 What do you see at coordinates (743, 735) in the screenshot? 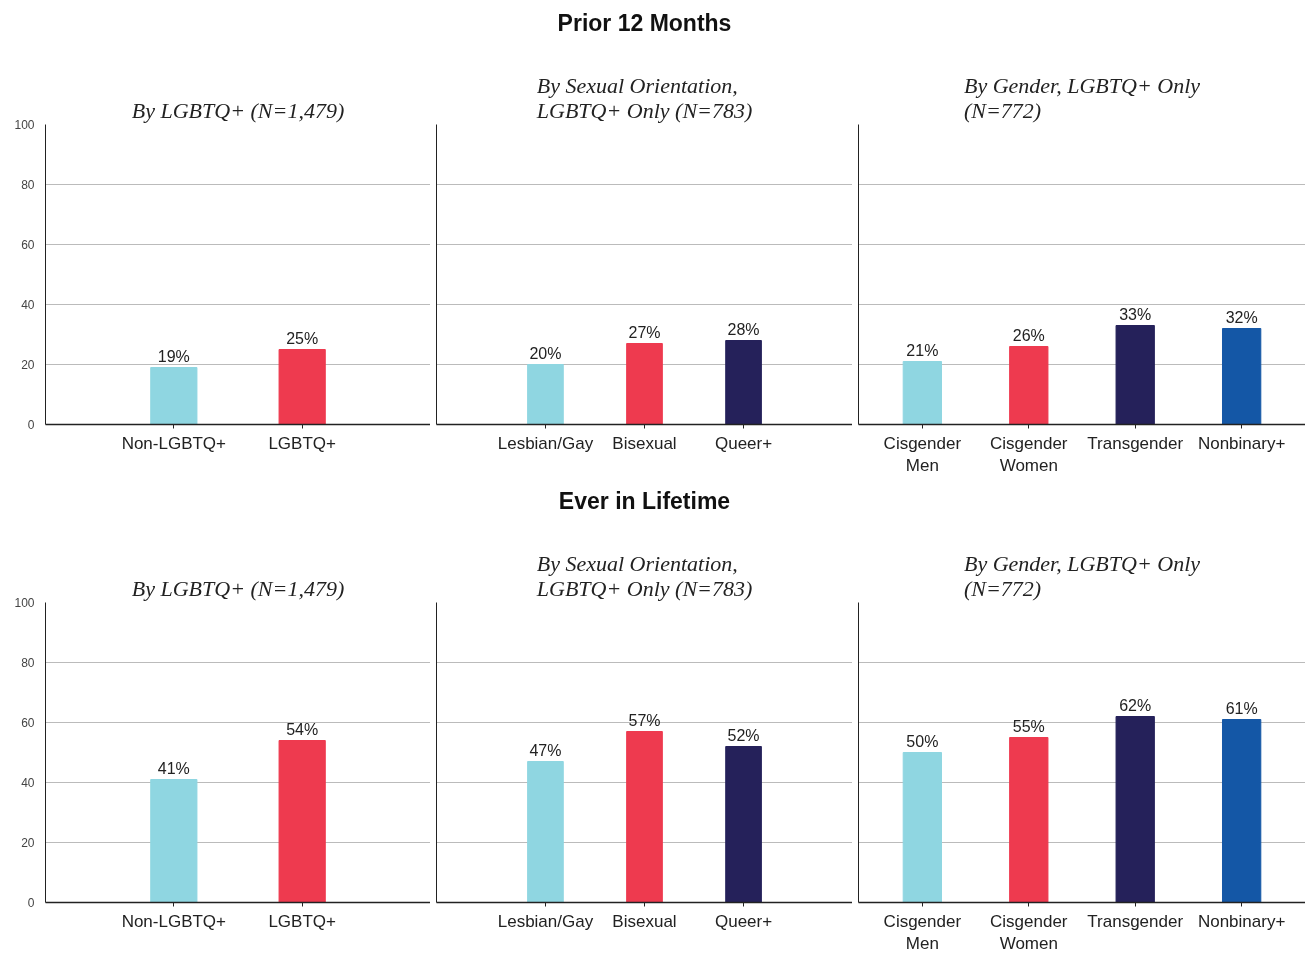
I see `data-label: 52%` at bounding box center [743, 735].